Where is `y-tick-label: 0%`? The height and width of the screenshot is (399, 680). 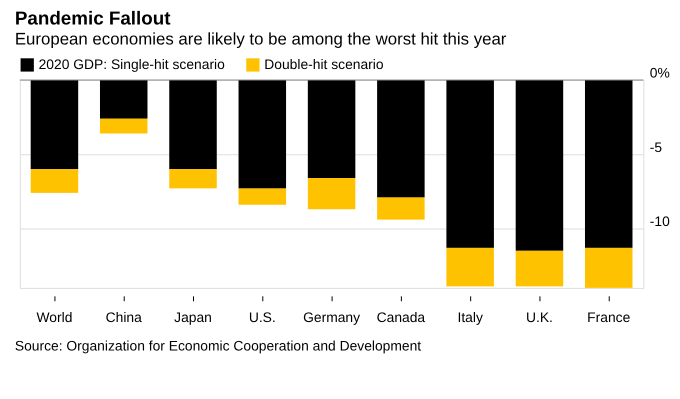 y-tick-label: 0% is located at coordinates (660, 72).